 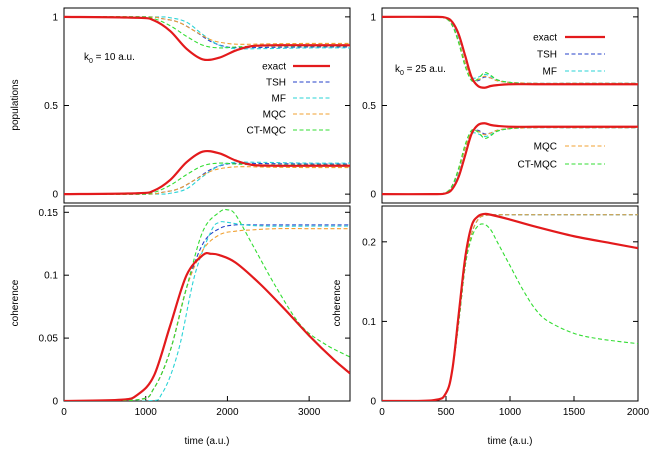 I want to click on right-coherence-ylabel: coherence, so click(x=337, y=302).